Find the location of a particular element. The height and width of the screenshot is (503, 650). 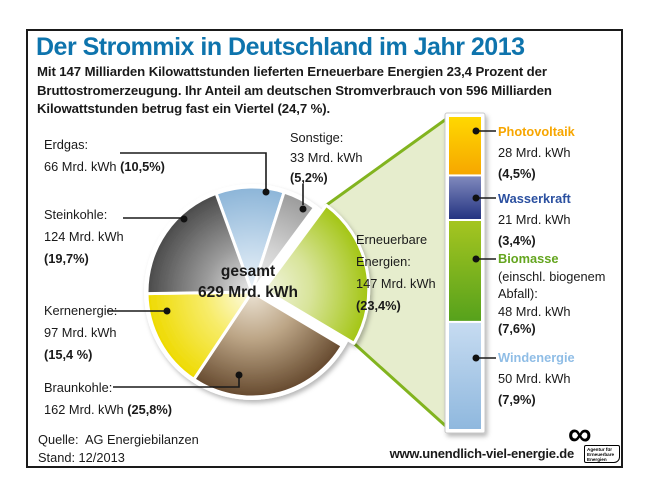

label-erneuerbare-name2: Energien: is located at coordinates (383, 261).